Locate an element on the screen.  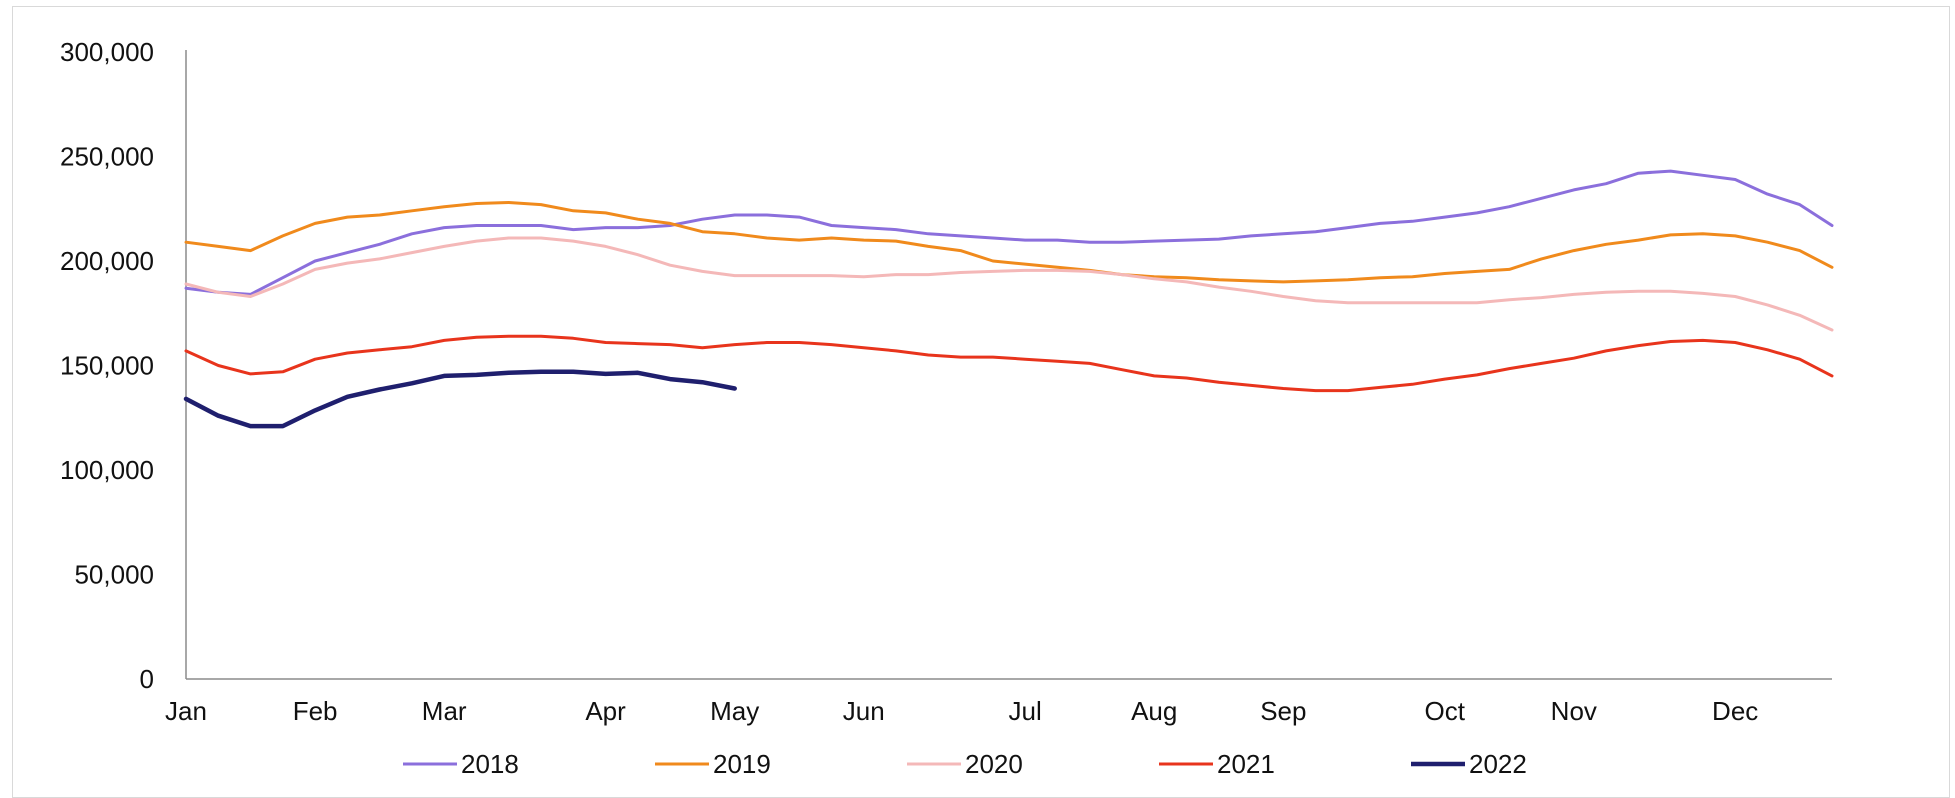
x-tick-label: Feb is located at coordinates (315, 711).